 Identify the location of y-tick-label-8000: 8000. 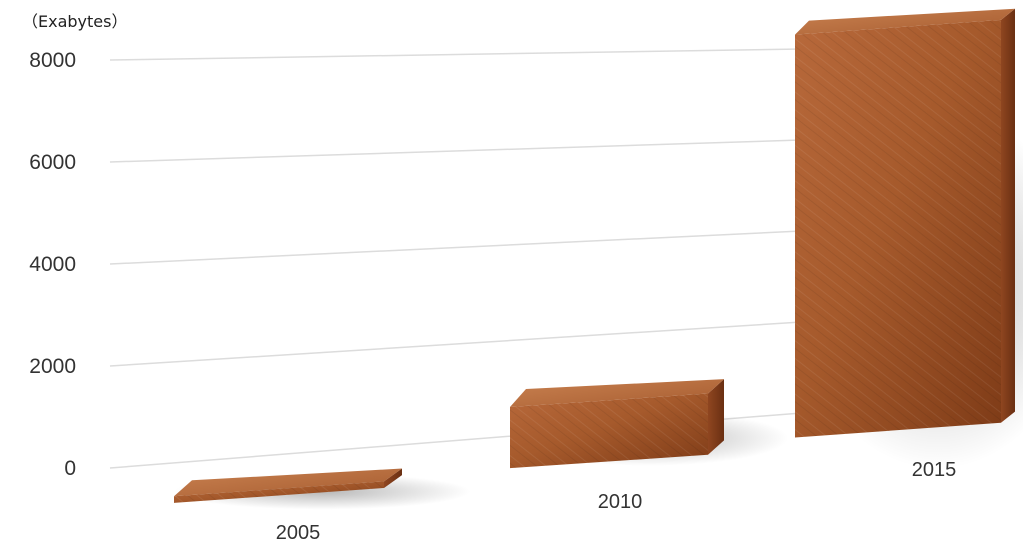
(52, 60).